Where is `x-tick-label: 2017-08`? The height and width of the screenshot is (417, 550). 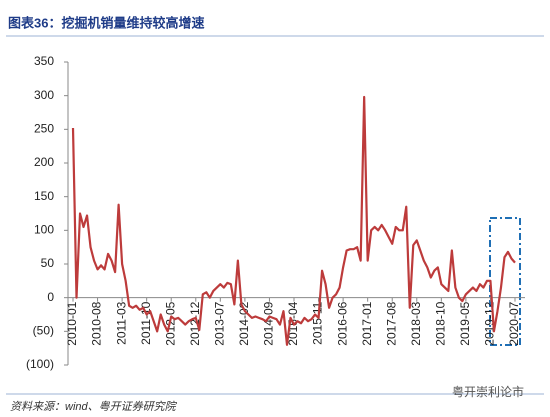 x-tick-label: 2017-08 is located at coordinates (391, 323).